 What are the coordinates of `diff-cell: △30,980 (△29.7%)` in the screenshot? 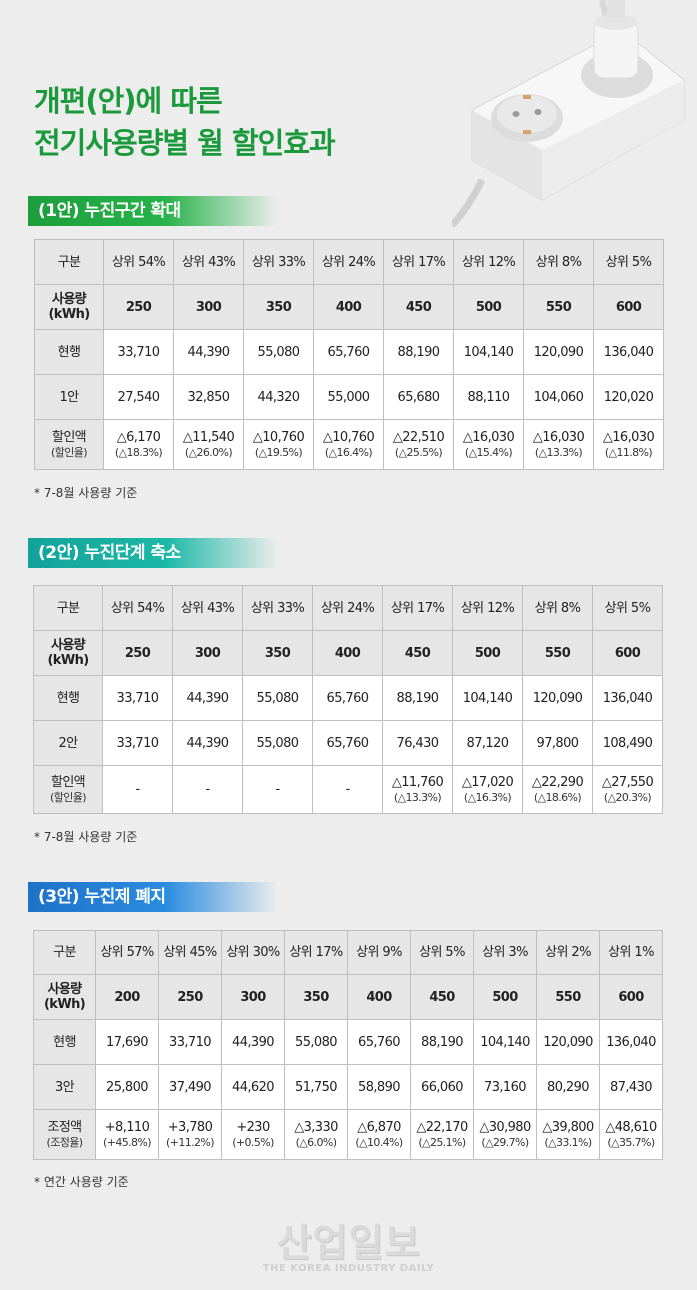 It's located at (505, 1134).